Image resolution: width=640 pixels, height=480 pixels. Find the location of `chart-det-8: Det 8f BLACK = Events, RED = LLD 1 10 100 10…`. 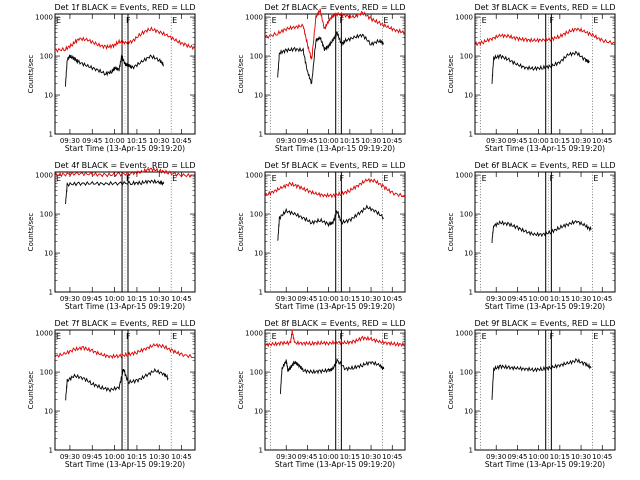

chart-det-8: Det 8f BLACK = Events, RED = LLD 1 10 100 10… is located at coordinates (321, 394).